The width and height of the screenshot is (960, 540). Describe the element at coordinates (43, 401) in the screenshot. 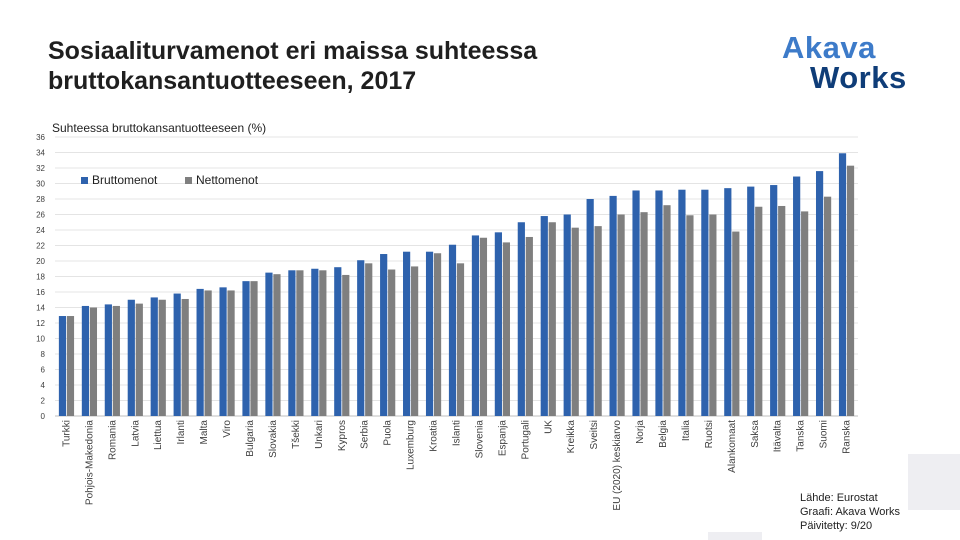

I see `y-tick-label: 2` at that location.